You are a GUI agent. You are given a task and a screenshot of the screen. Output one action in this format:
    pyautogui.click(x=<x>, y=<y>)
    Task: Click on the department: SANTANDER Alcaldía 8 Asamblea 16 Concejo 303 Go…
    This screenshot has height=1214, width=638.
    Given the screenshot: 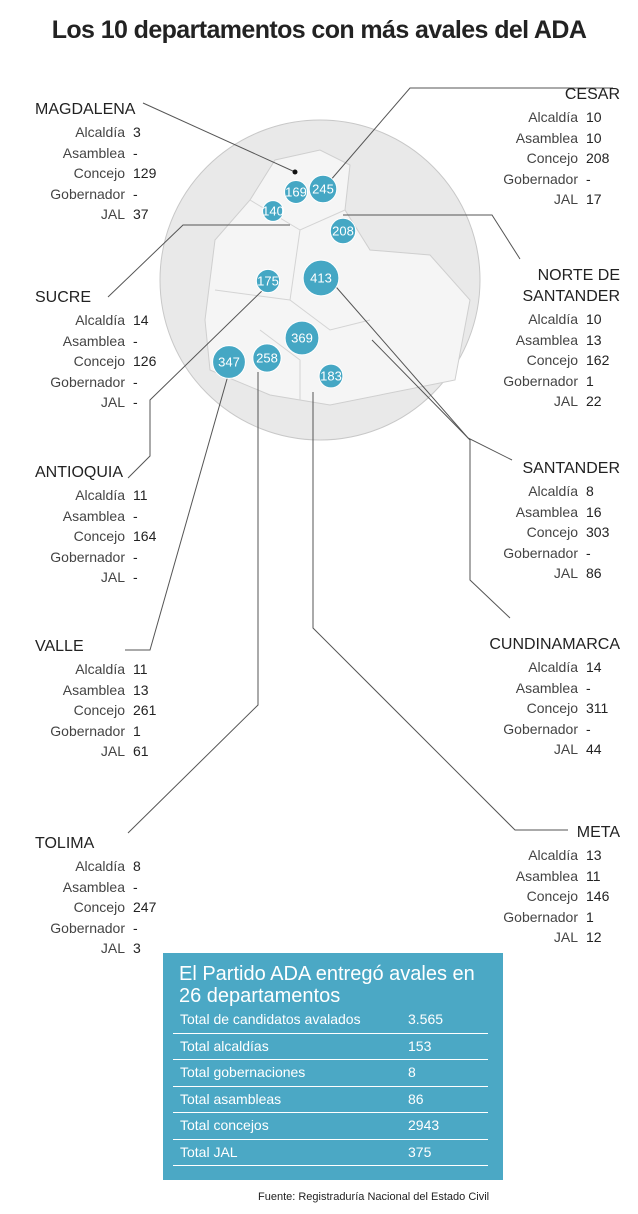 What is the action you would take?
    pyautogui.click(x=544, y=521)
    